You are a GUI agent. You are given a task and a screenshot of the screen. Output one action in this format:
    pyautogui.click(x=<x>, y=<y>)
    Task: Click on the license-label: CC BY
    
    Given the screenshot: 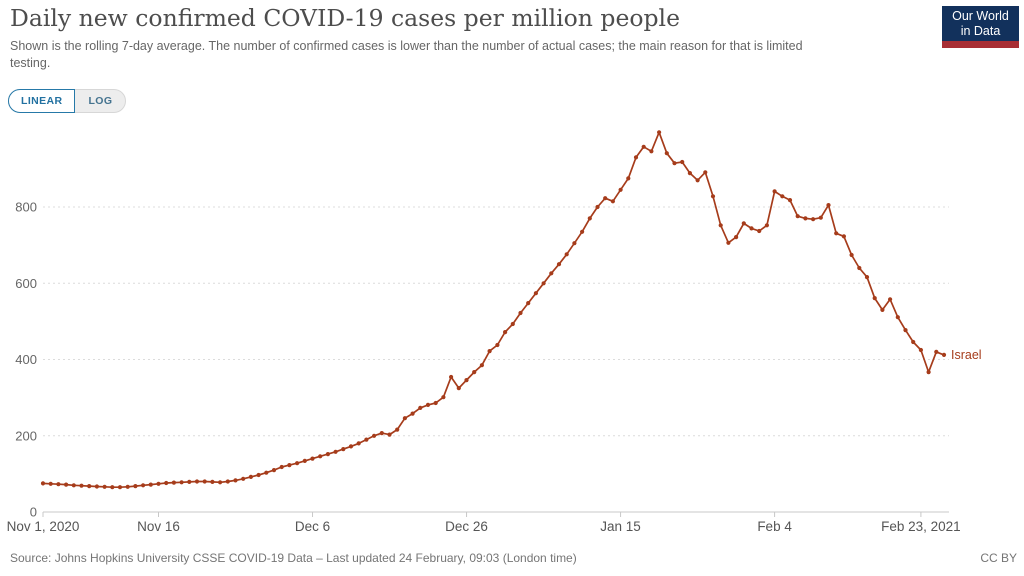 What is the action you would take?
    pyautogui.click(x=998, y=558)
    